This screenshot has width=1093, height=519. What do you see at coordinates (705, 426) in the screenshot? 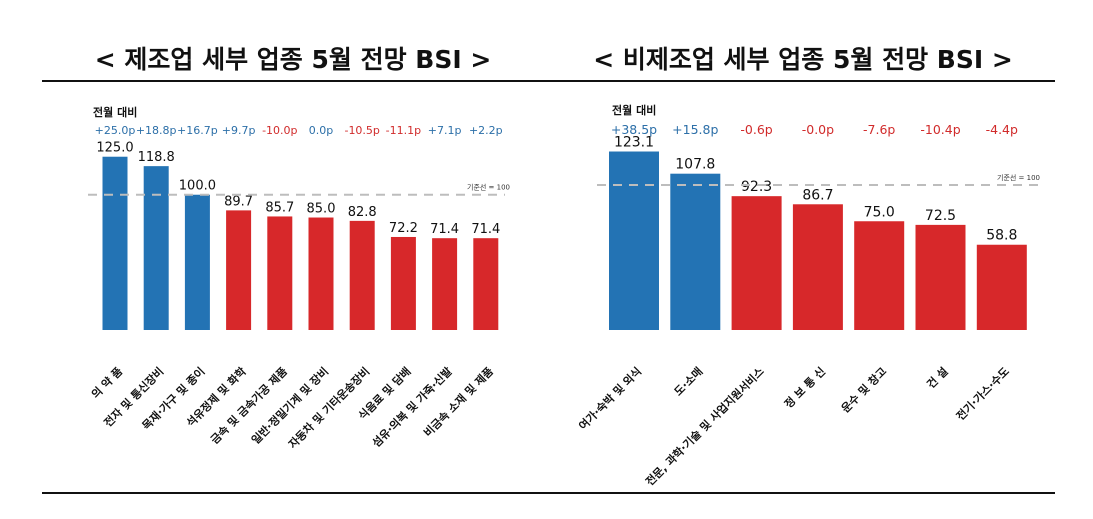
I see `category-label: 전문, 과학·기술 및 사업지원서비스` at bounding box center [705, 426].